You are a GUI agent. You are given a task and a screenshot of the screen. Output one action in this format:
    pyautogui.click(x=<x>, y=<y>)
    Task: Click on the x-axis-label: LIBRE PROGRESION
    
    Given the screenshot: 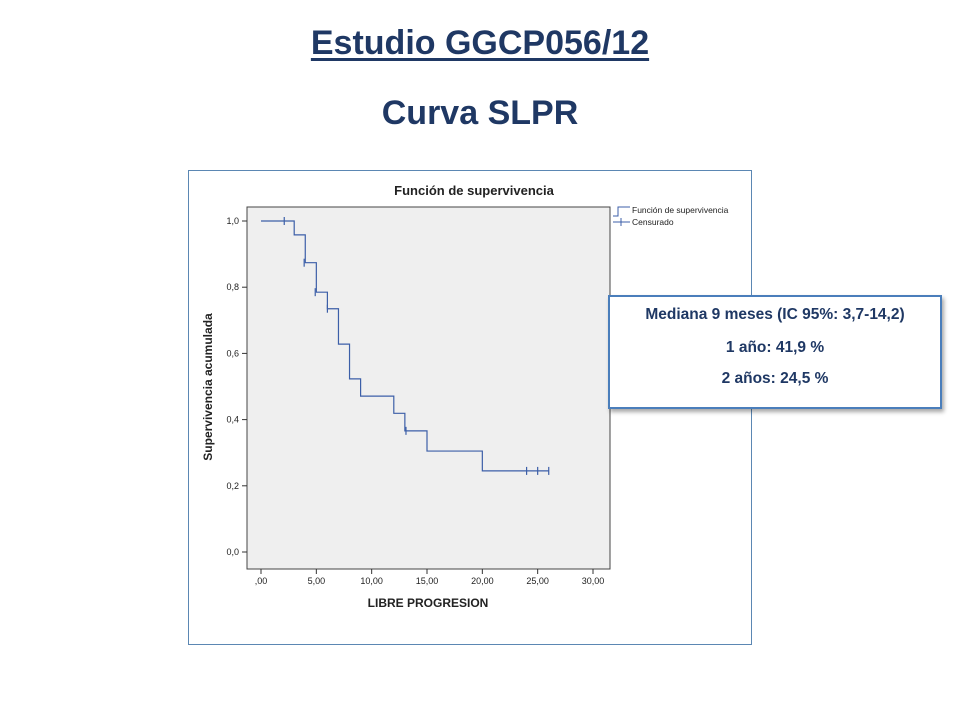 What is the action you would take?
    pyautogui.click(x=428, y=603)
    